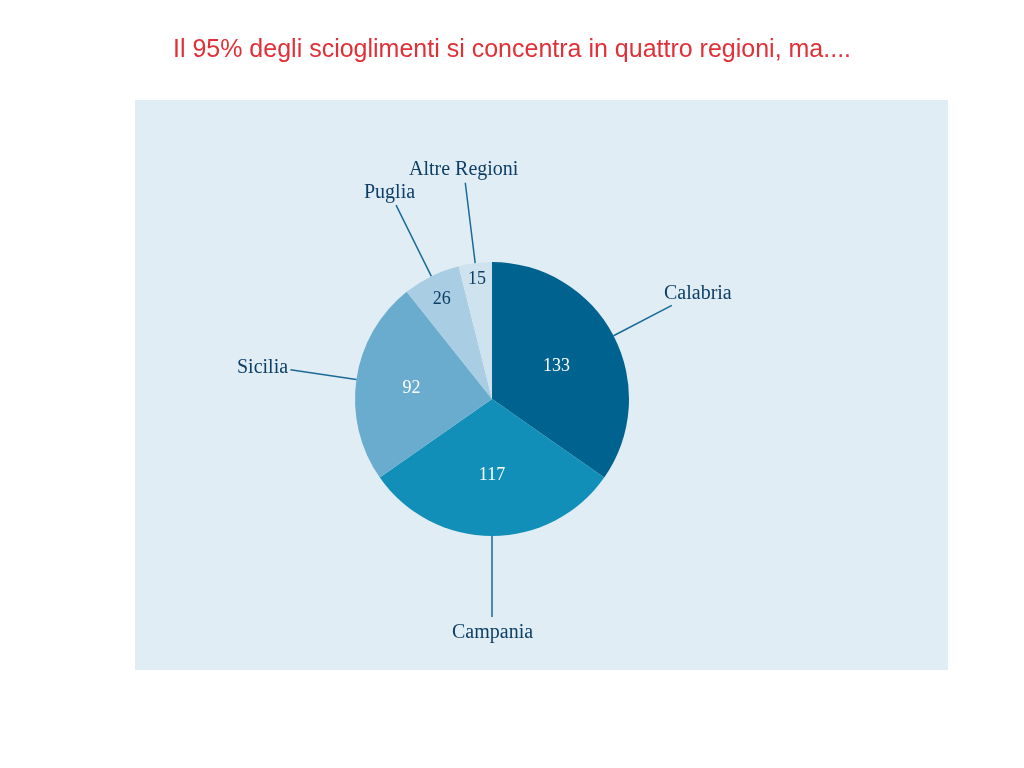  What do you see at coordinates (493, 631) in the screenshot?
I see `slice-label: Campania` at bounding box center [493, 631].